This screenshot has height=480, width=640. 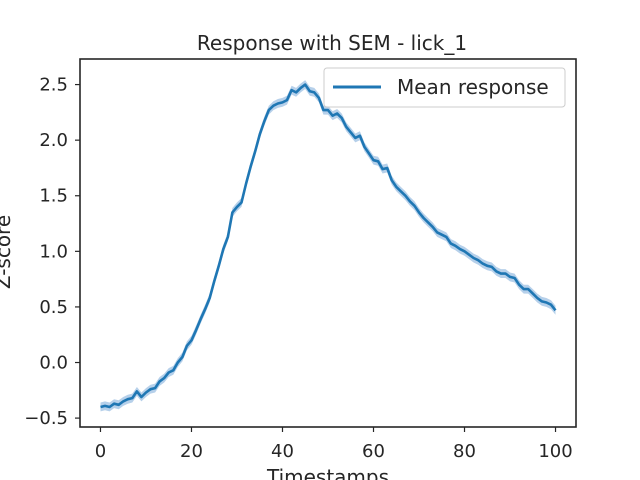 I want to click on y-axis: −0.5 0.0 0.5 1.0 1.5 2.0 2.5, so click(x=52, y=252).